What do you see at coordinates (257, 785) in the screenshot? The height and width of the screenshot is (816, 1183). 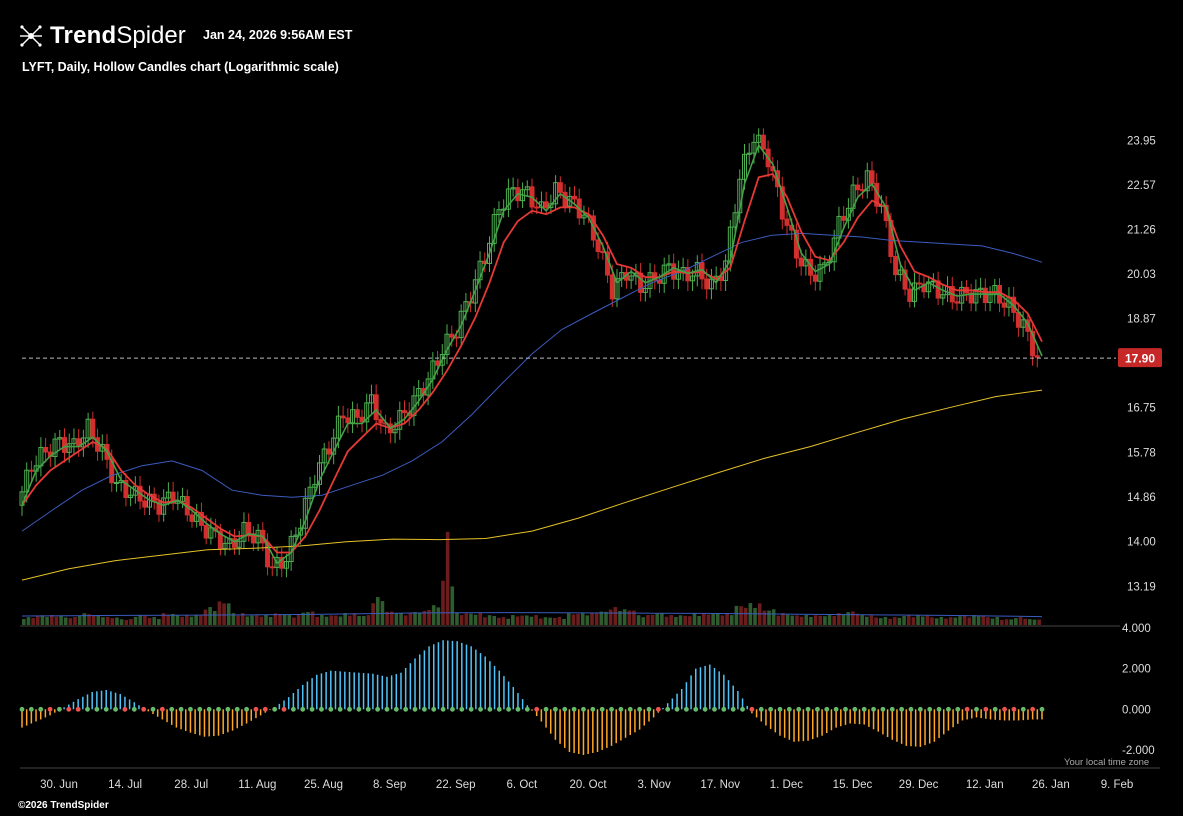 I see `time-tick-label: 11. Aug` at bounding box center [257, 785].